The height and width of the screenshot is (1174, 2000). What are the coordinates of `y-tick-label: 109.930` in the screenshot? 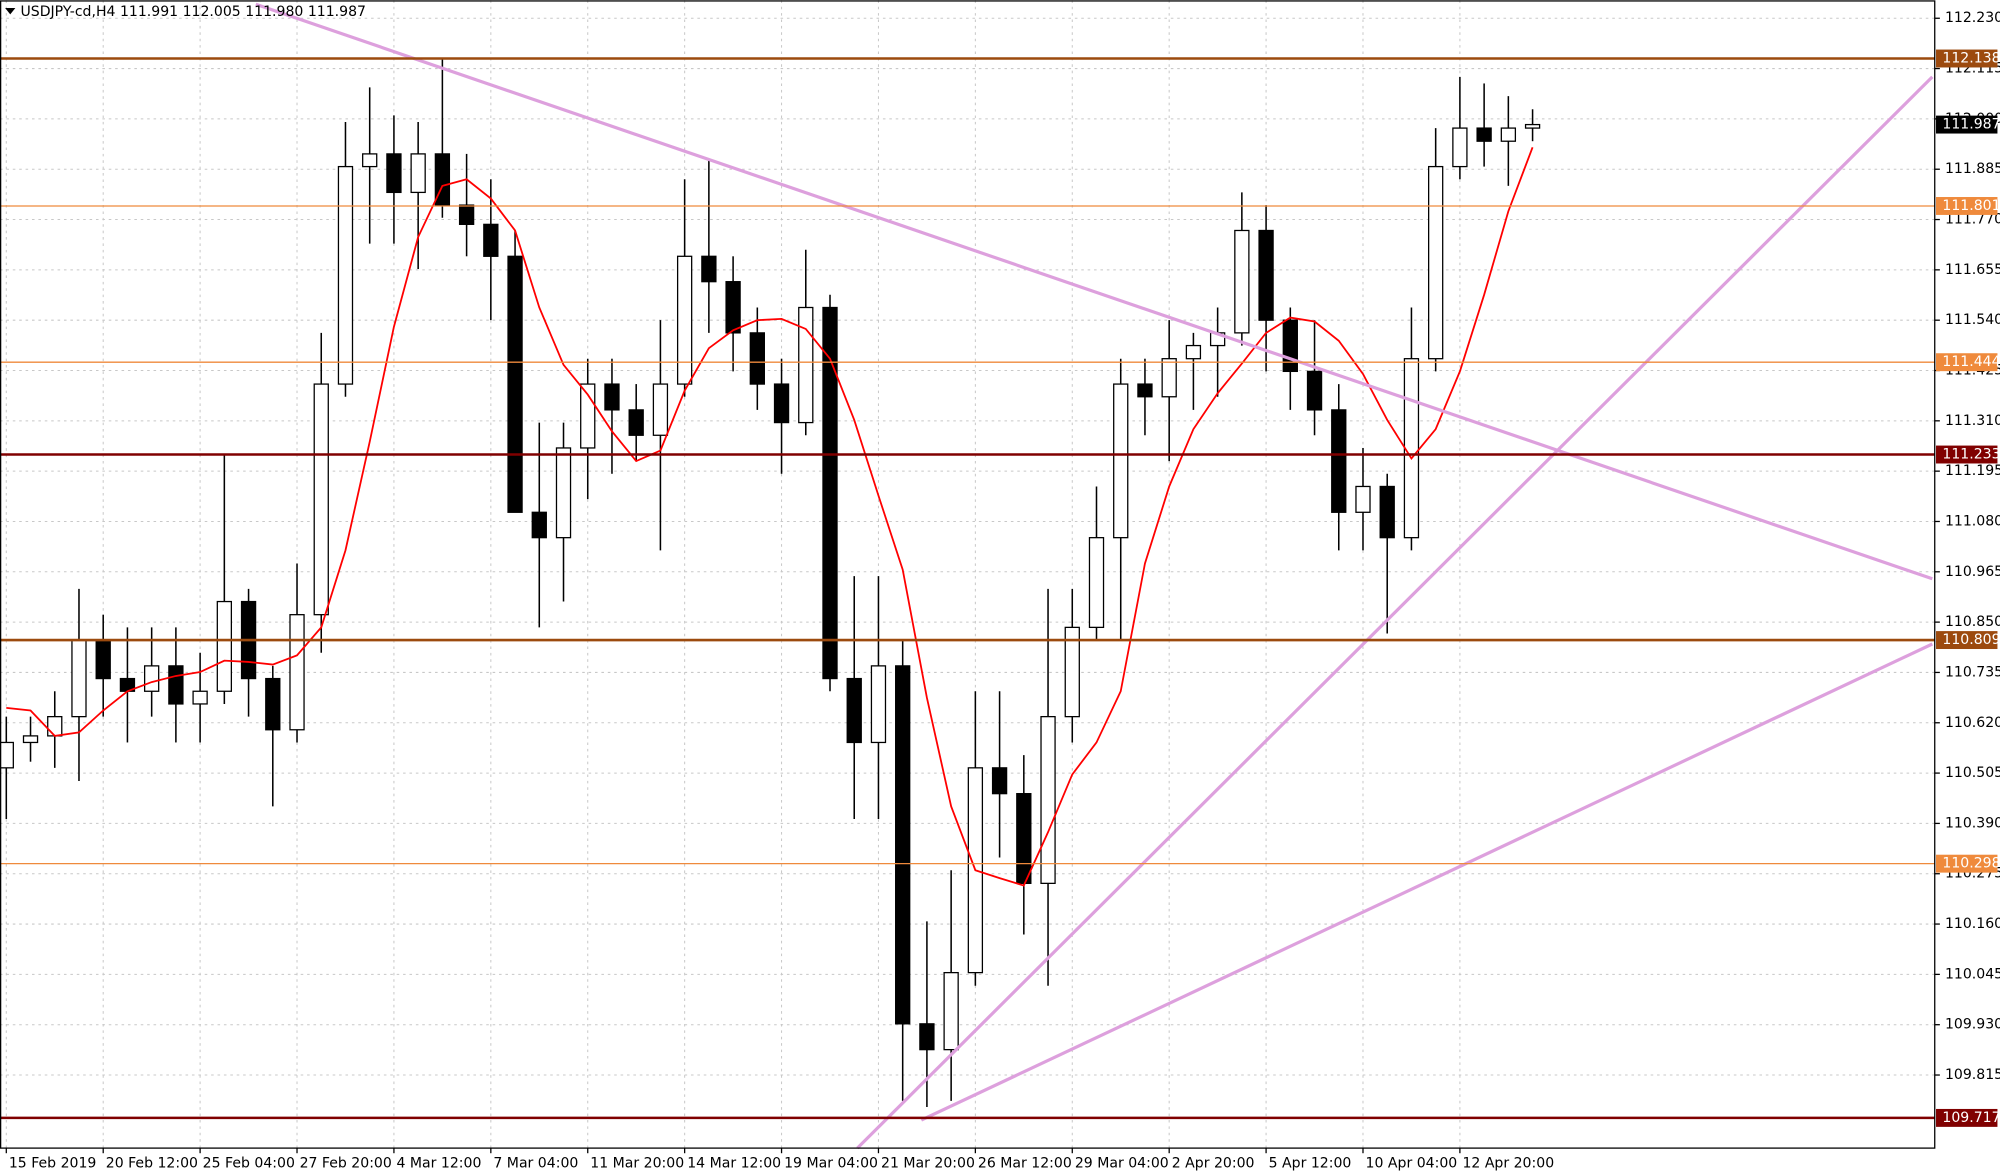 It's located at (1972, 1025).